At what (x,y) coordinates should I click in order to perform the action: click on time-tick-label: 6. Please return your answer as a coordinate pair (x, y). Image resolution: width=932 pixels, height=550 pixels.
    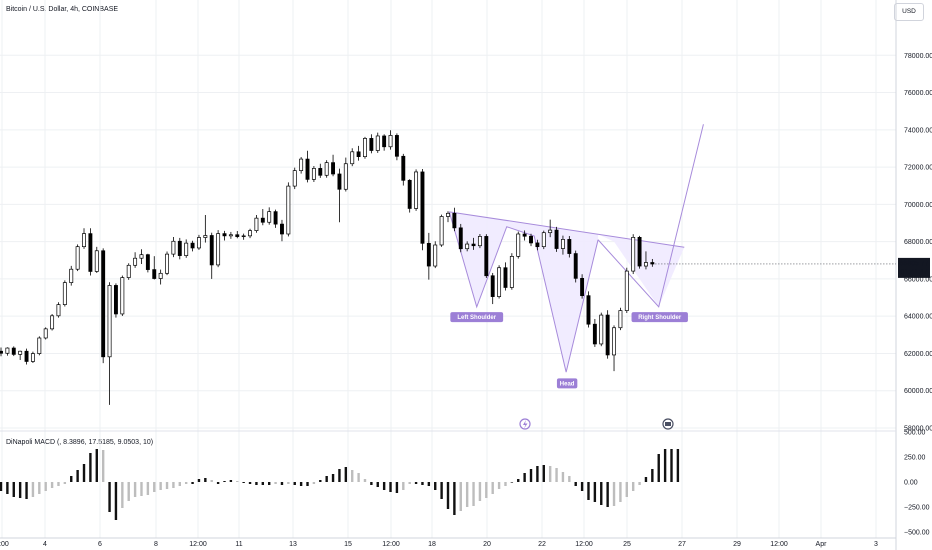
    Looking at the image, I should click on (100, 544).